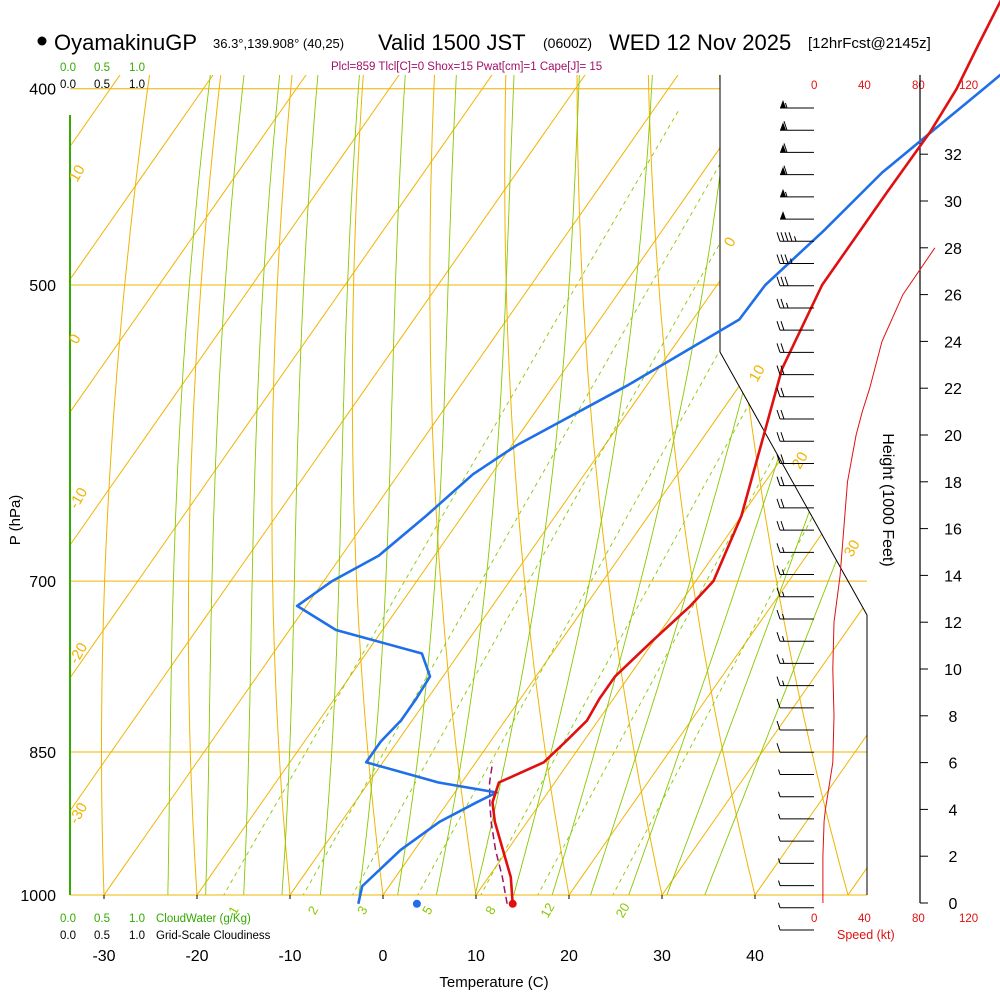 This screenshot has width=1000, height=1000. I want to click on temperature-tick-label: 40, so click(755, 956).